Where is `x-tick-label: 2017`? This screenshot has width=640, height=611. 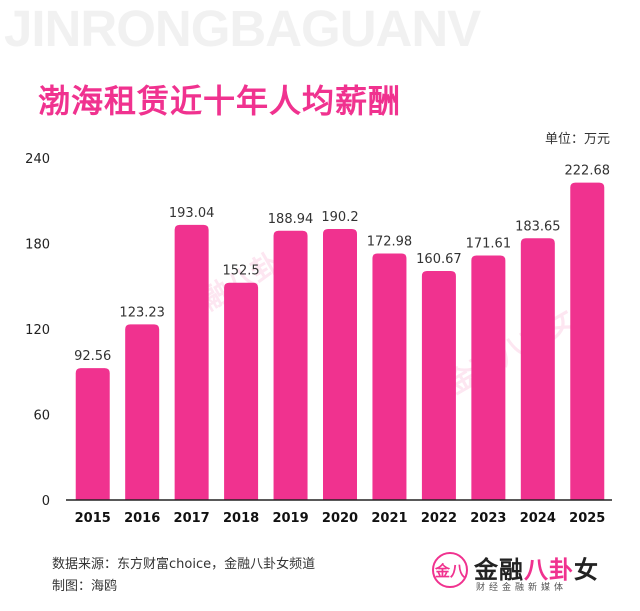 x-tick-label: 2017 is located at coordinates (192, 518).